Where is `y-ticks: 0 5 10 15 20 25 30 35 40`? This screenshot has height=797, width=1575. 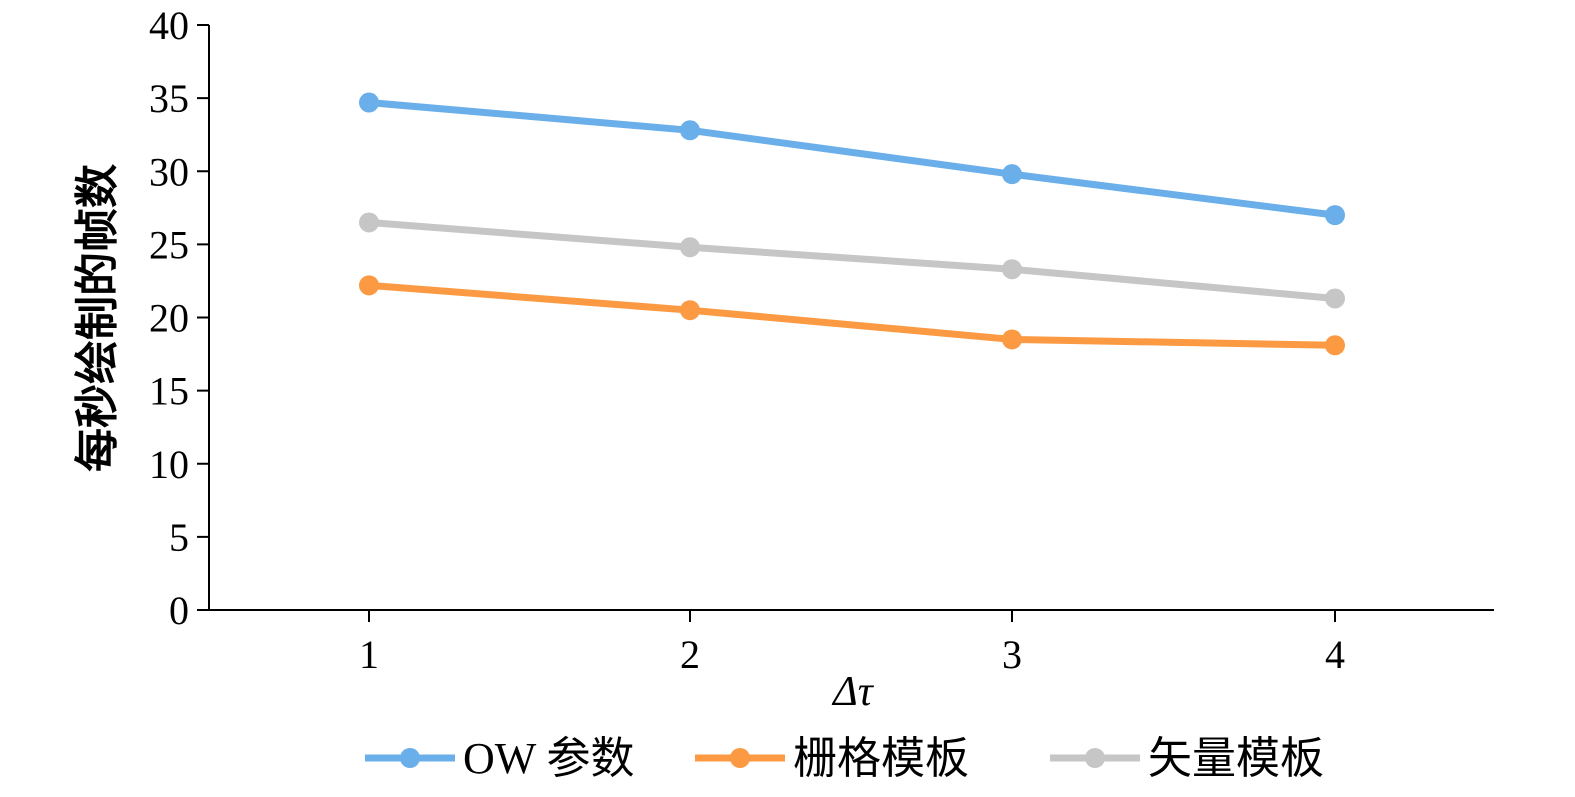 y-ticks: 0 5 10 15 20 25 30 35 40 is located at coordinates (179, 318).